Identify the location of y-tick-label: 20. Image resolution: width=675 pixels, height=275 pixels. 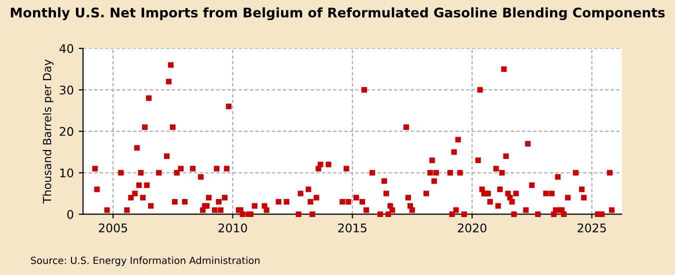
(67, 131).